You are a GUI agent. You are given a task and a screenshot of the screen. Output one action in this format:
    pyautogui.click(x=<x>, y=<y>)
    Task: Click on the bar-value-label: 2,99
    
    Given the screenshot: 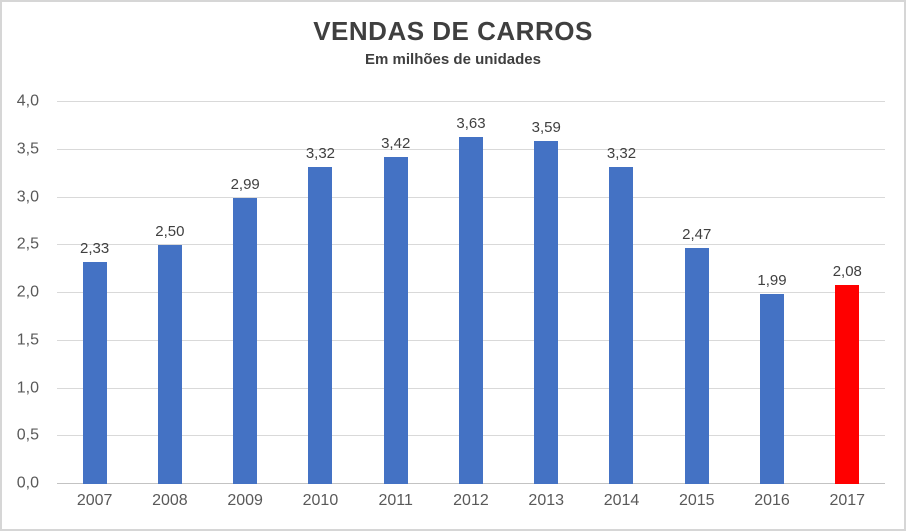 What is the action you would take?
    pyautogui.click(x=245, y=185)
    